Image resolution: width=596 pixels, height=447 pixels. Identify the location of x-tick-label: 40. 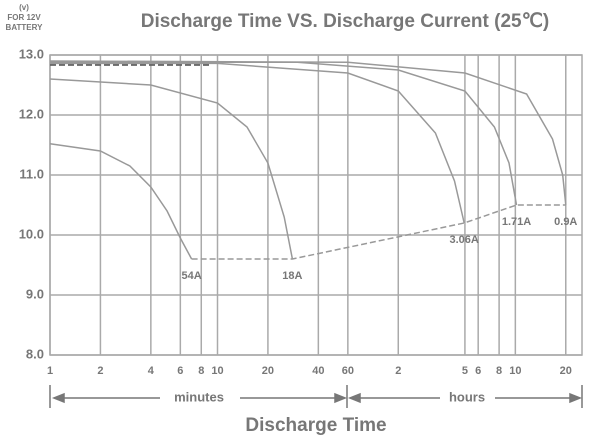
(318, 371).